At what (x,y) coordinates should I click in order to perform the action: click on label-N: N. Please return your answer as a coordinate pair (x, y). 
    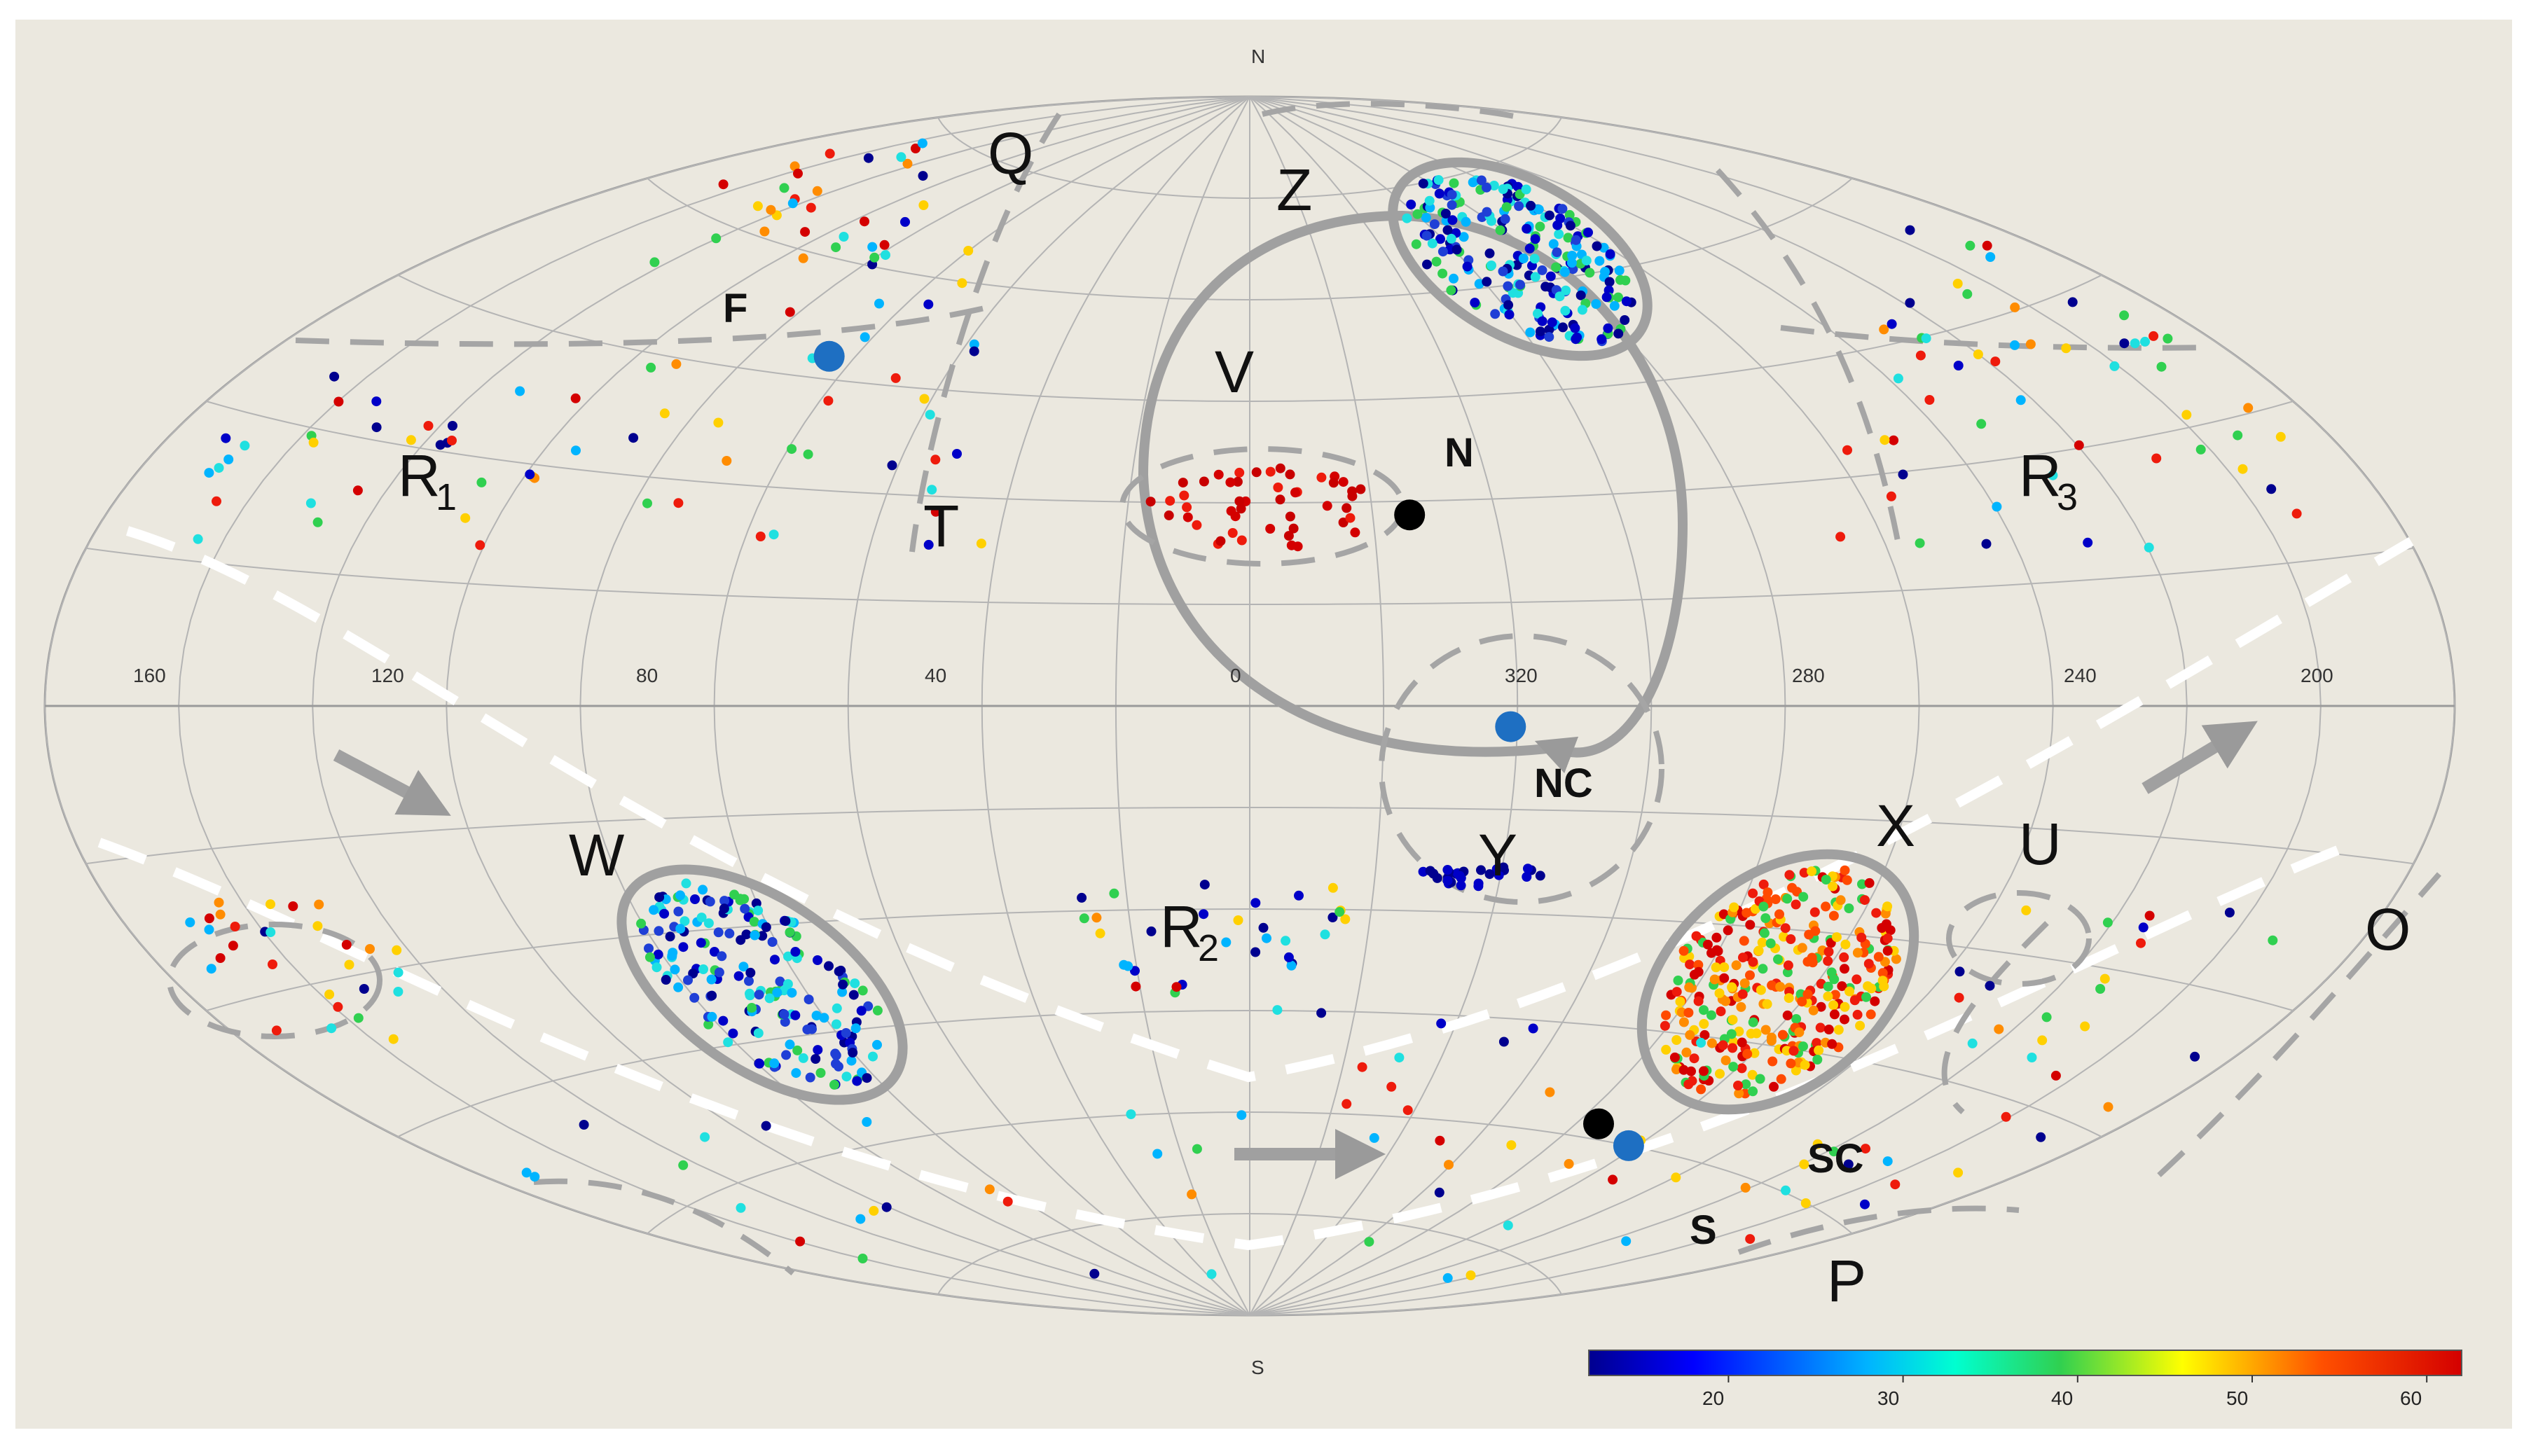
    Looking at the image, I should click on (1459, 453).